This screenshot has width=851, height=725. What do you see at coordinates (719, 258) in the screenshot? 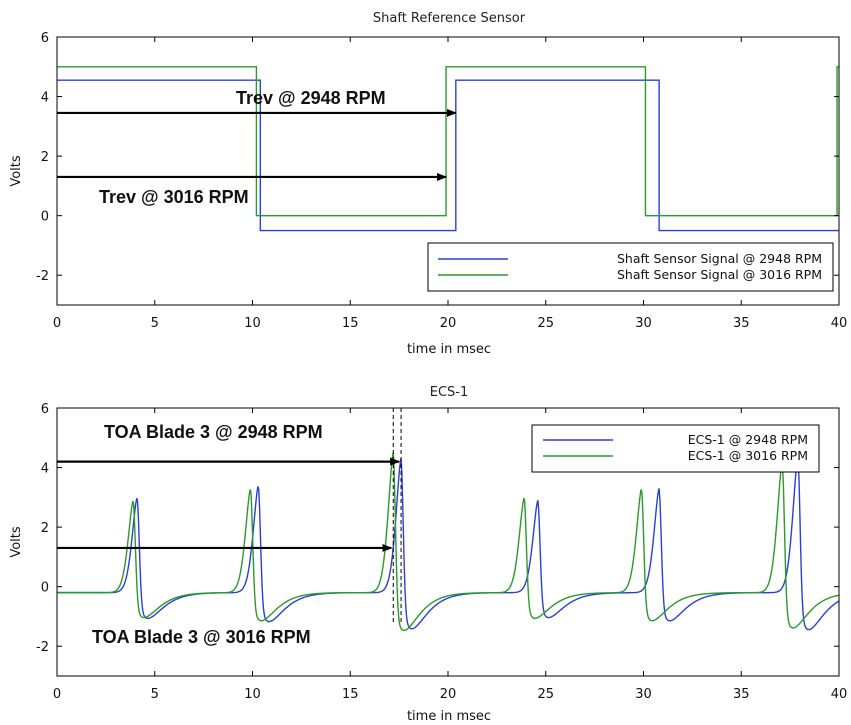
I see `legend-label-2948: Shaft Sensor Signal @ 2948 RPM` at bounding box center [719, 258].